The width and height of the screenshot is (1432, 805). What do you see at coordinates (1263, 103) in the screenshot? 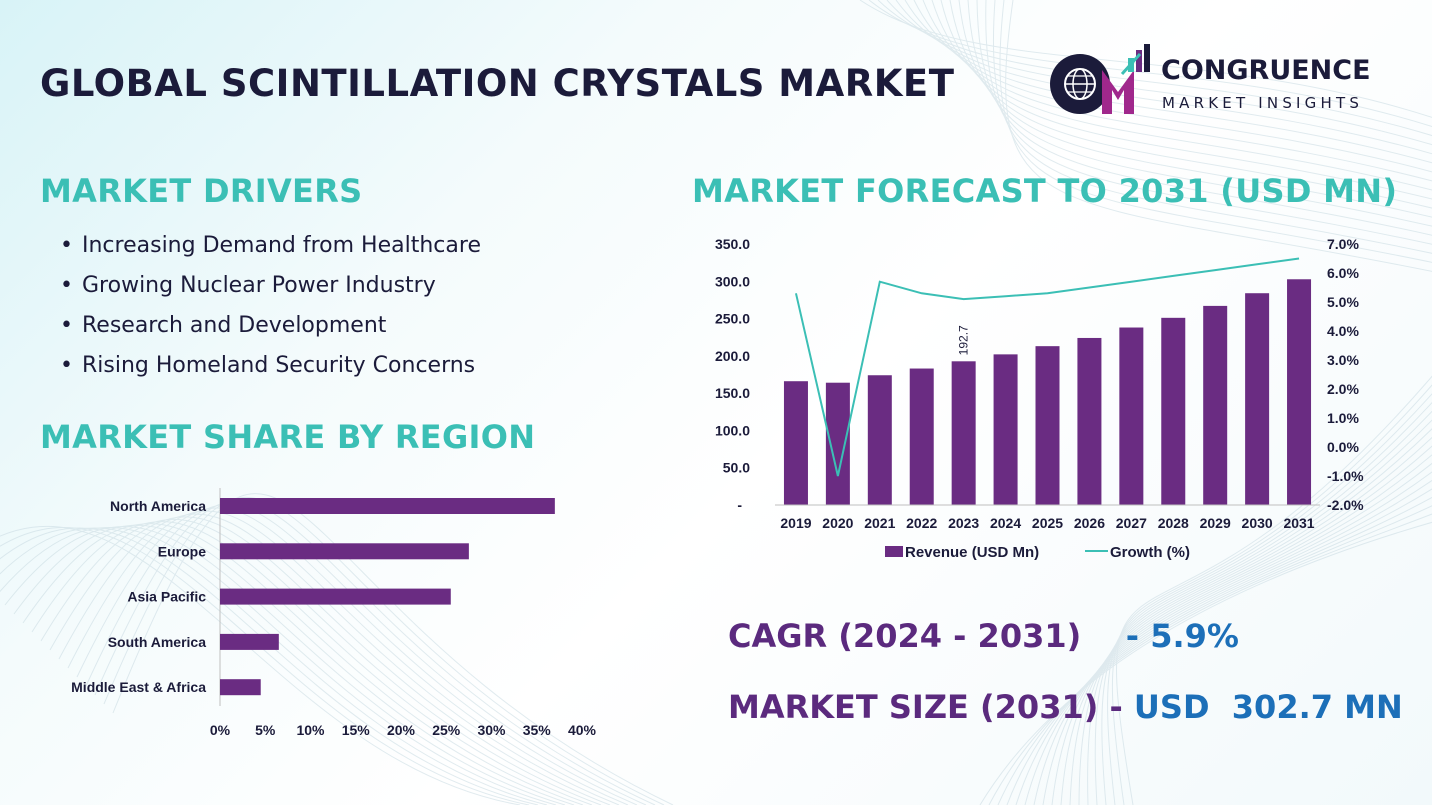
I see `logo-word-market-insights: MARKET INSIGHTS` at bounding box center [1263, 103].